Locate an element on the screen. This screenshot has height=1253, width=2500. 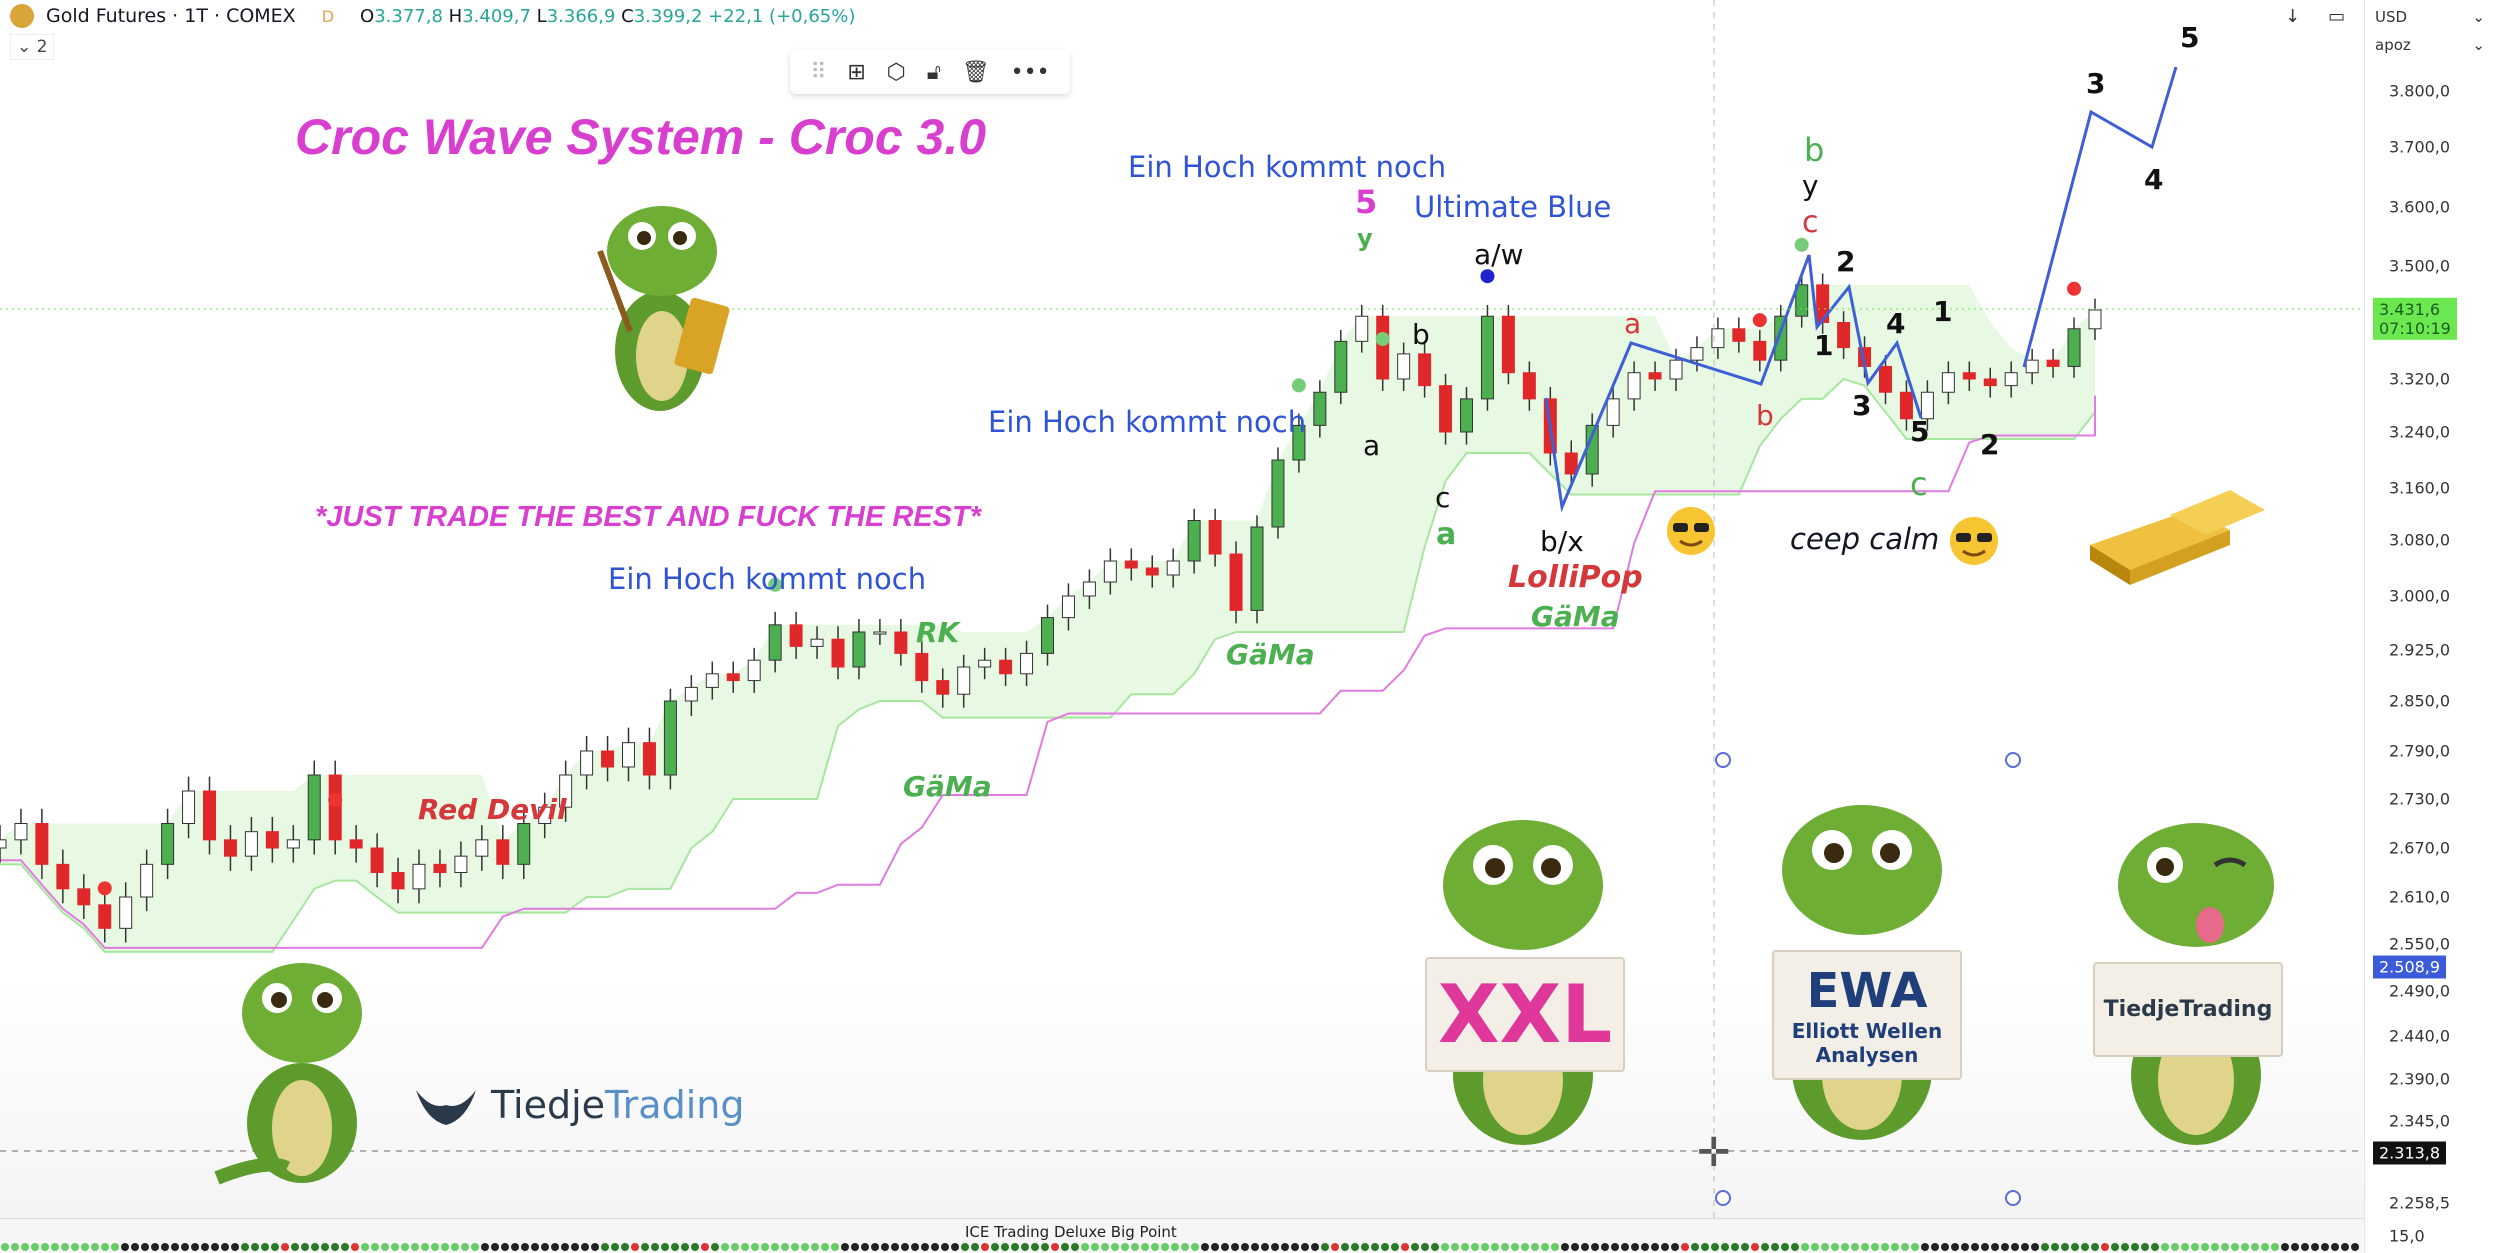
unlock-icon: 🔓︎ is located at coordinates (933, 72).